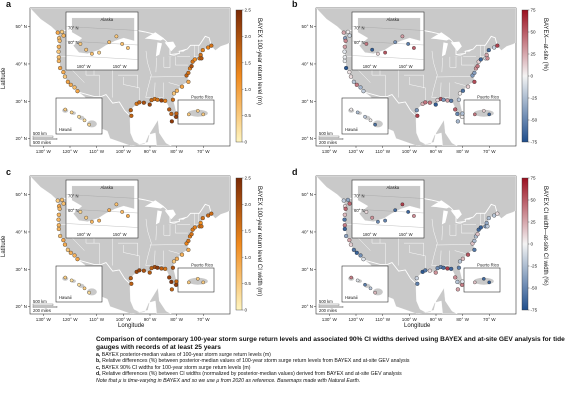 This screenshot has height=405, width=569. I want to click on lon-tick-label: 120° W, so click(356, 319).